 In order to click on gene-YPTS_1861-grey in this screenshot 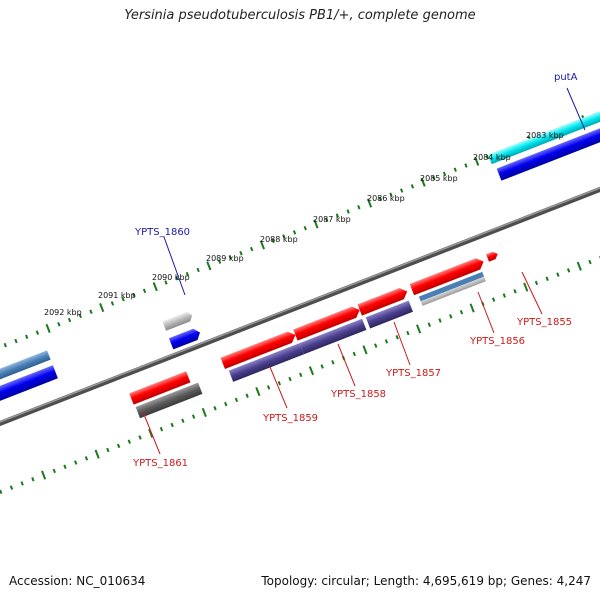, I will do `click(169, 400)`.